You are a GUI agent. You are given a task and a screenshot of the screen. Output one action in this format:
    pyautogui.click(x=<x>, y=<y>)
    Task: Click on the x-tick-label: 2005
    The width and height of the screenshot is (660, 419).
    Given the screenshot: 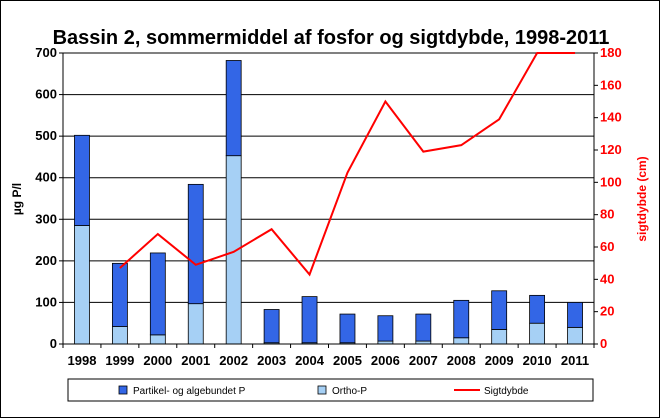 What is the action you would take?
    pyautogui.click(x=347, y=360)
    